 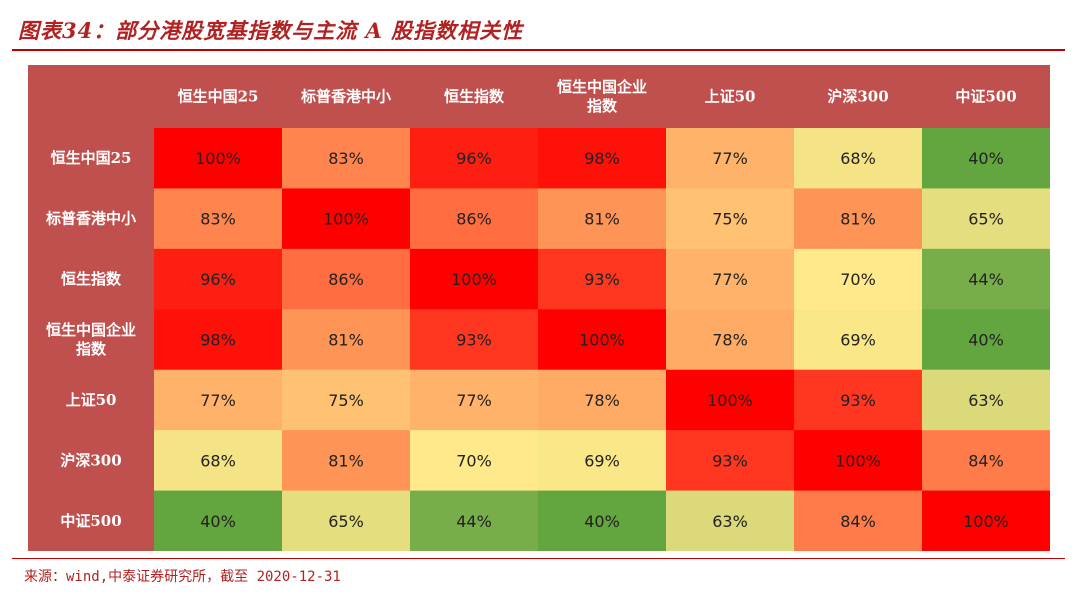 What do you see at coordinates (346, 521) in the screenshot?
I see `cell-value-label: 65%` at bounding box center [346, 521].